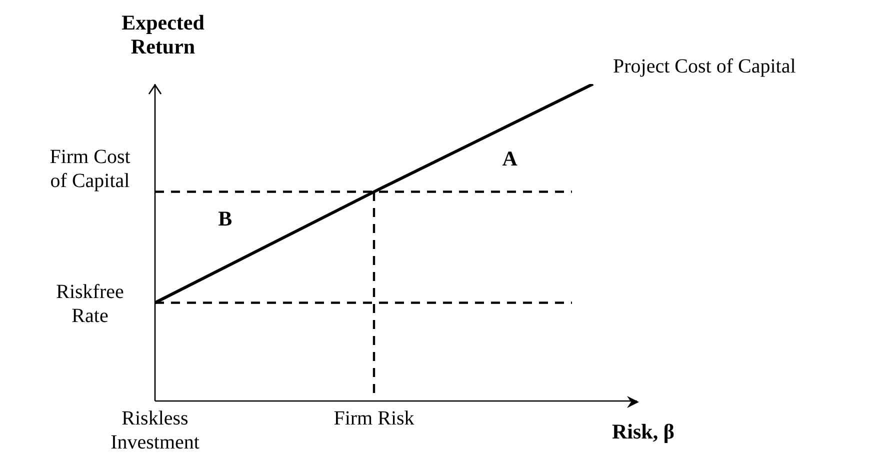  I want to click on series-label: Project Cost of Capital, so click(704, 66).